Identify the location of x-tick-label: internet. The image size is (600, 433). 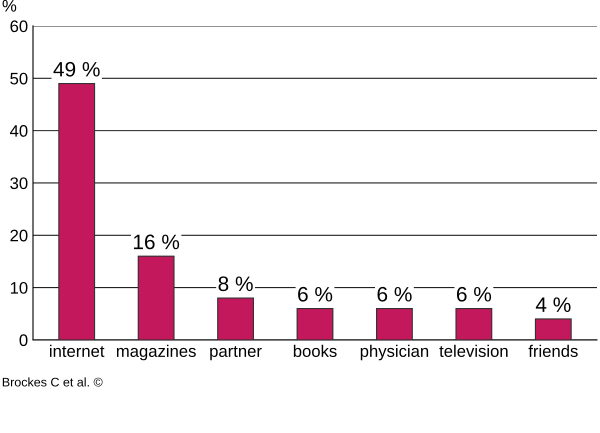
(77, 351).